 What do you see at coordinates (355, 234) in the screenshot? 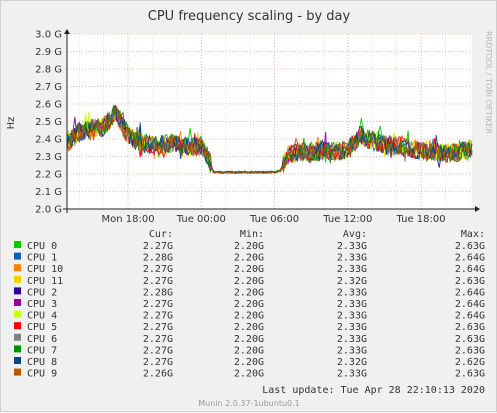
I see `legend-header-avg: Avg:` at bounding box center [355, 234].